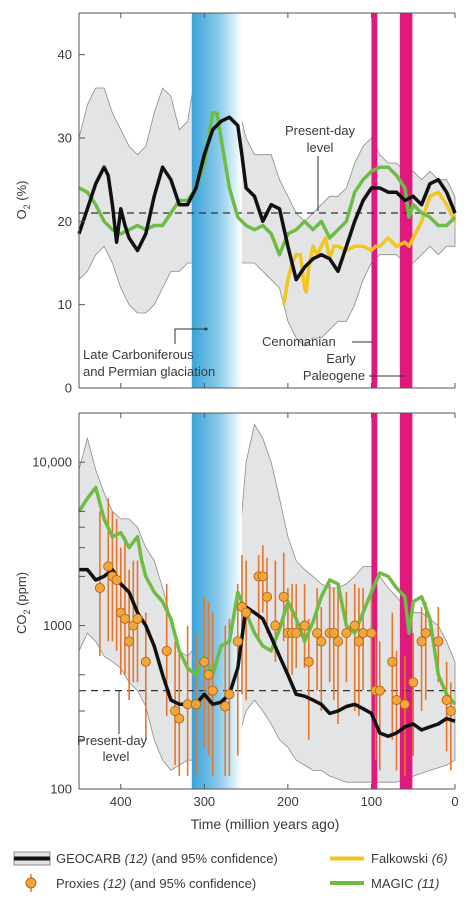  I want to click on legend-geocarb: GEOCARB (12) (and 95% confidence), so click(167, 858).